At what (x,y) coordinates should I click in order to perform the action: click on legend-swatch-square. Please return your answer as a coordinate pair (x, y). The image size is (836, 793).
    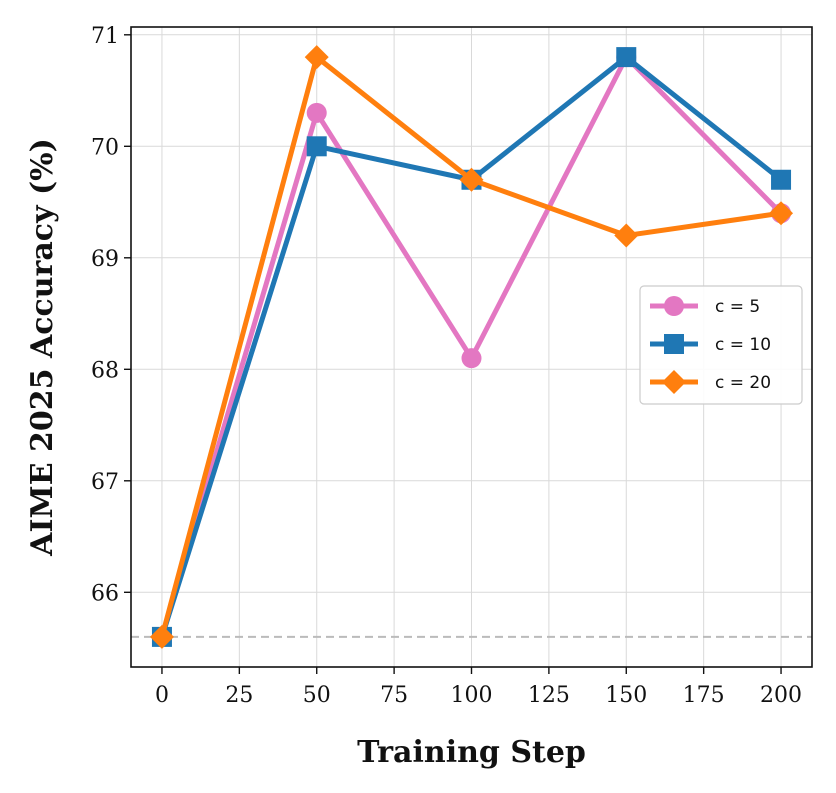
    Looking at the image, I should click on (674, 344).